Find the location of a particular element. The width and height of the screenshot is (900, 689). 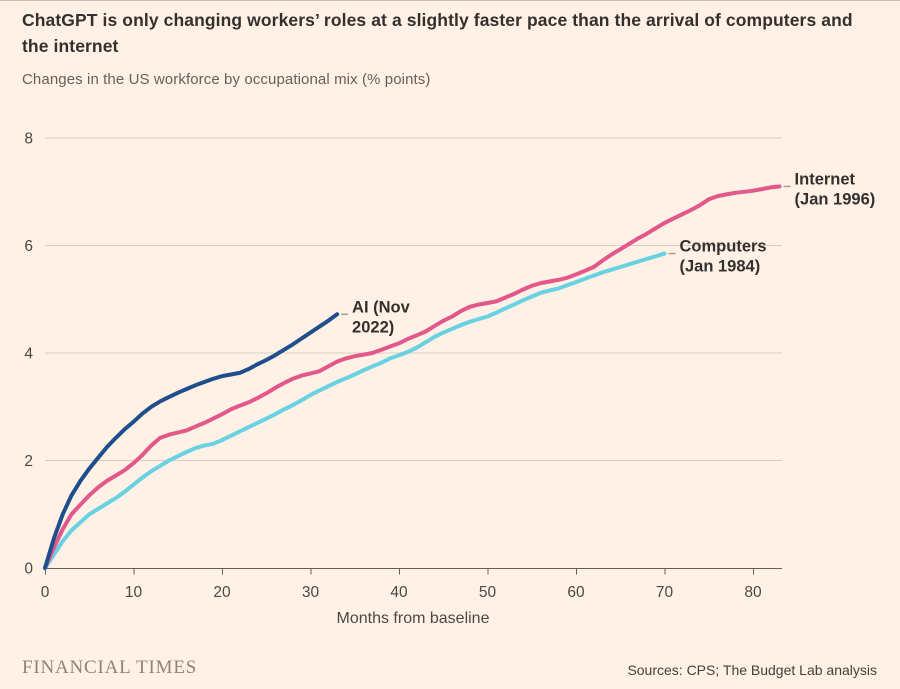

x-tick-label: 70 is located at coordinates (665, 592).